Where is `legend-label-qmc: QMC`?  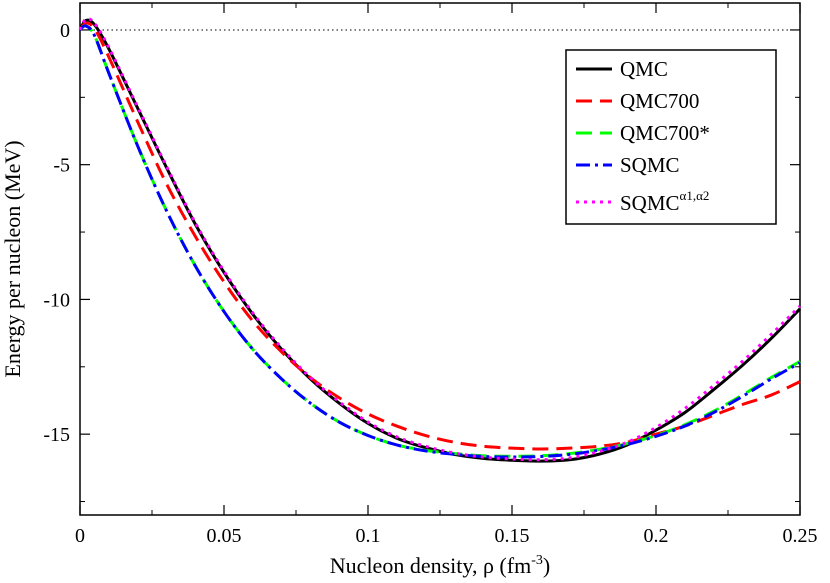
legend-label-qmc: QMC is located at coordinates (644, 69).